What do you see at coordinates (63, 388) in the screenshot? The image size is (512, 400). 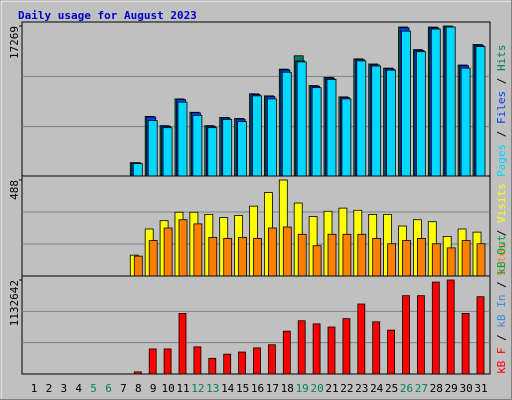 I see `x-tick-label: 3` at bounding box center [63, 388].